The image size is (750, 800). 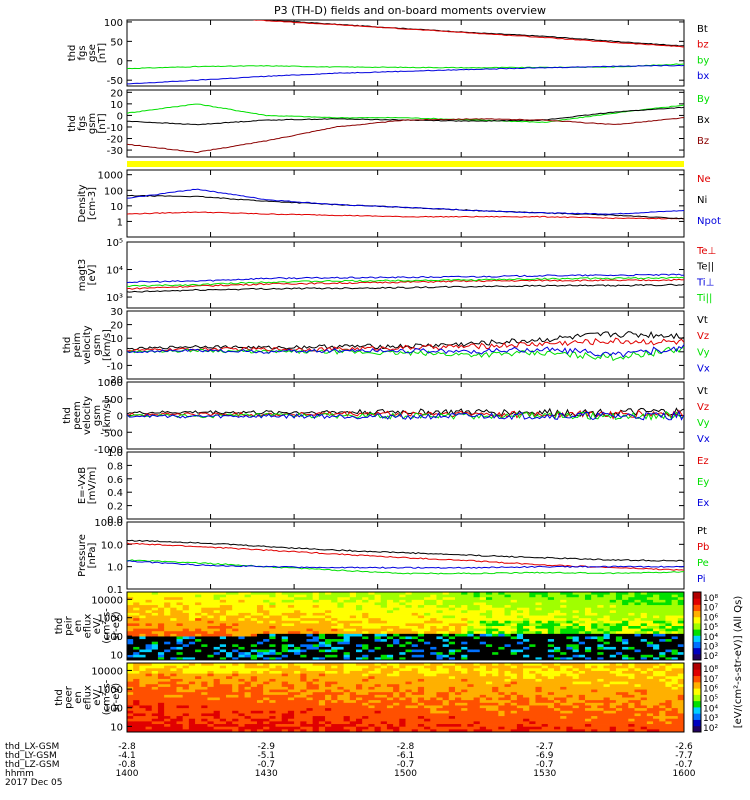 What do you see at coordinates (127, 765) in the screenshot?
I see `x-row-value: -0.8` at bounding box center [127, 765].